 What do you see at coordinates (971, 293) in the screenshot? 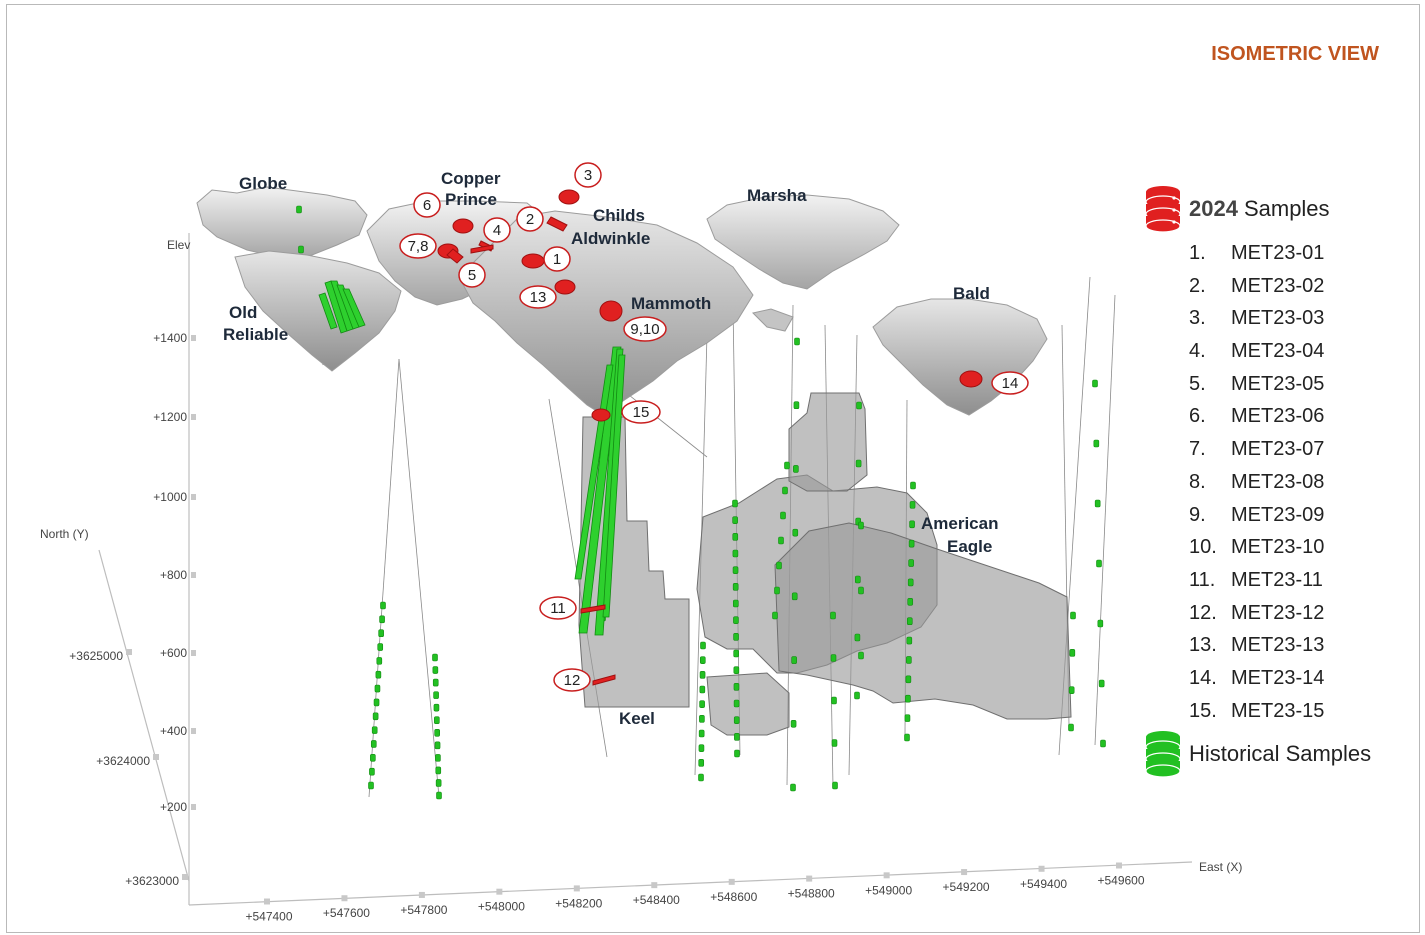
I see `label-bald: Bald` at bounding box center [971, 293].